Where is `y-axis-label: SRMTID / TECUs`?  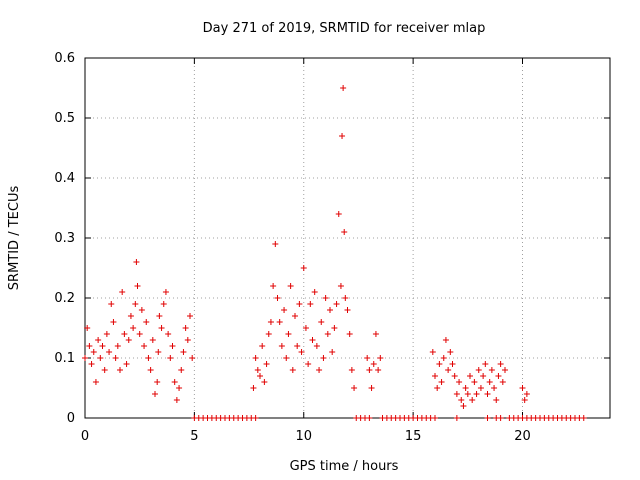 y-axis-label: SRMTID / TECUs is located at coordinates (14, 238).